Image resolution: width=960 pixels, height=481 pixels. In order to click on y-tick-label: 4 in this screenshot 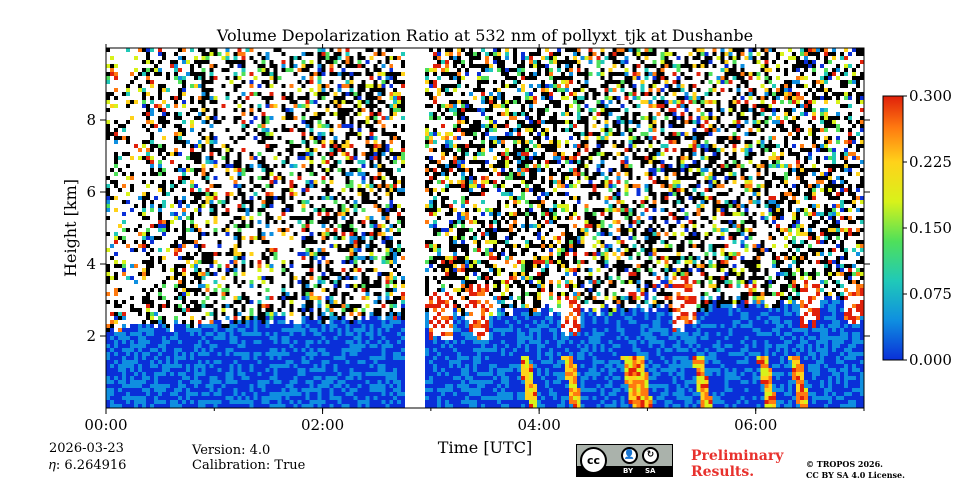, I will do `click(91, 264)`.